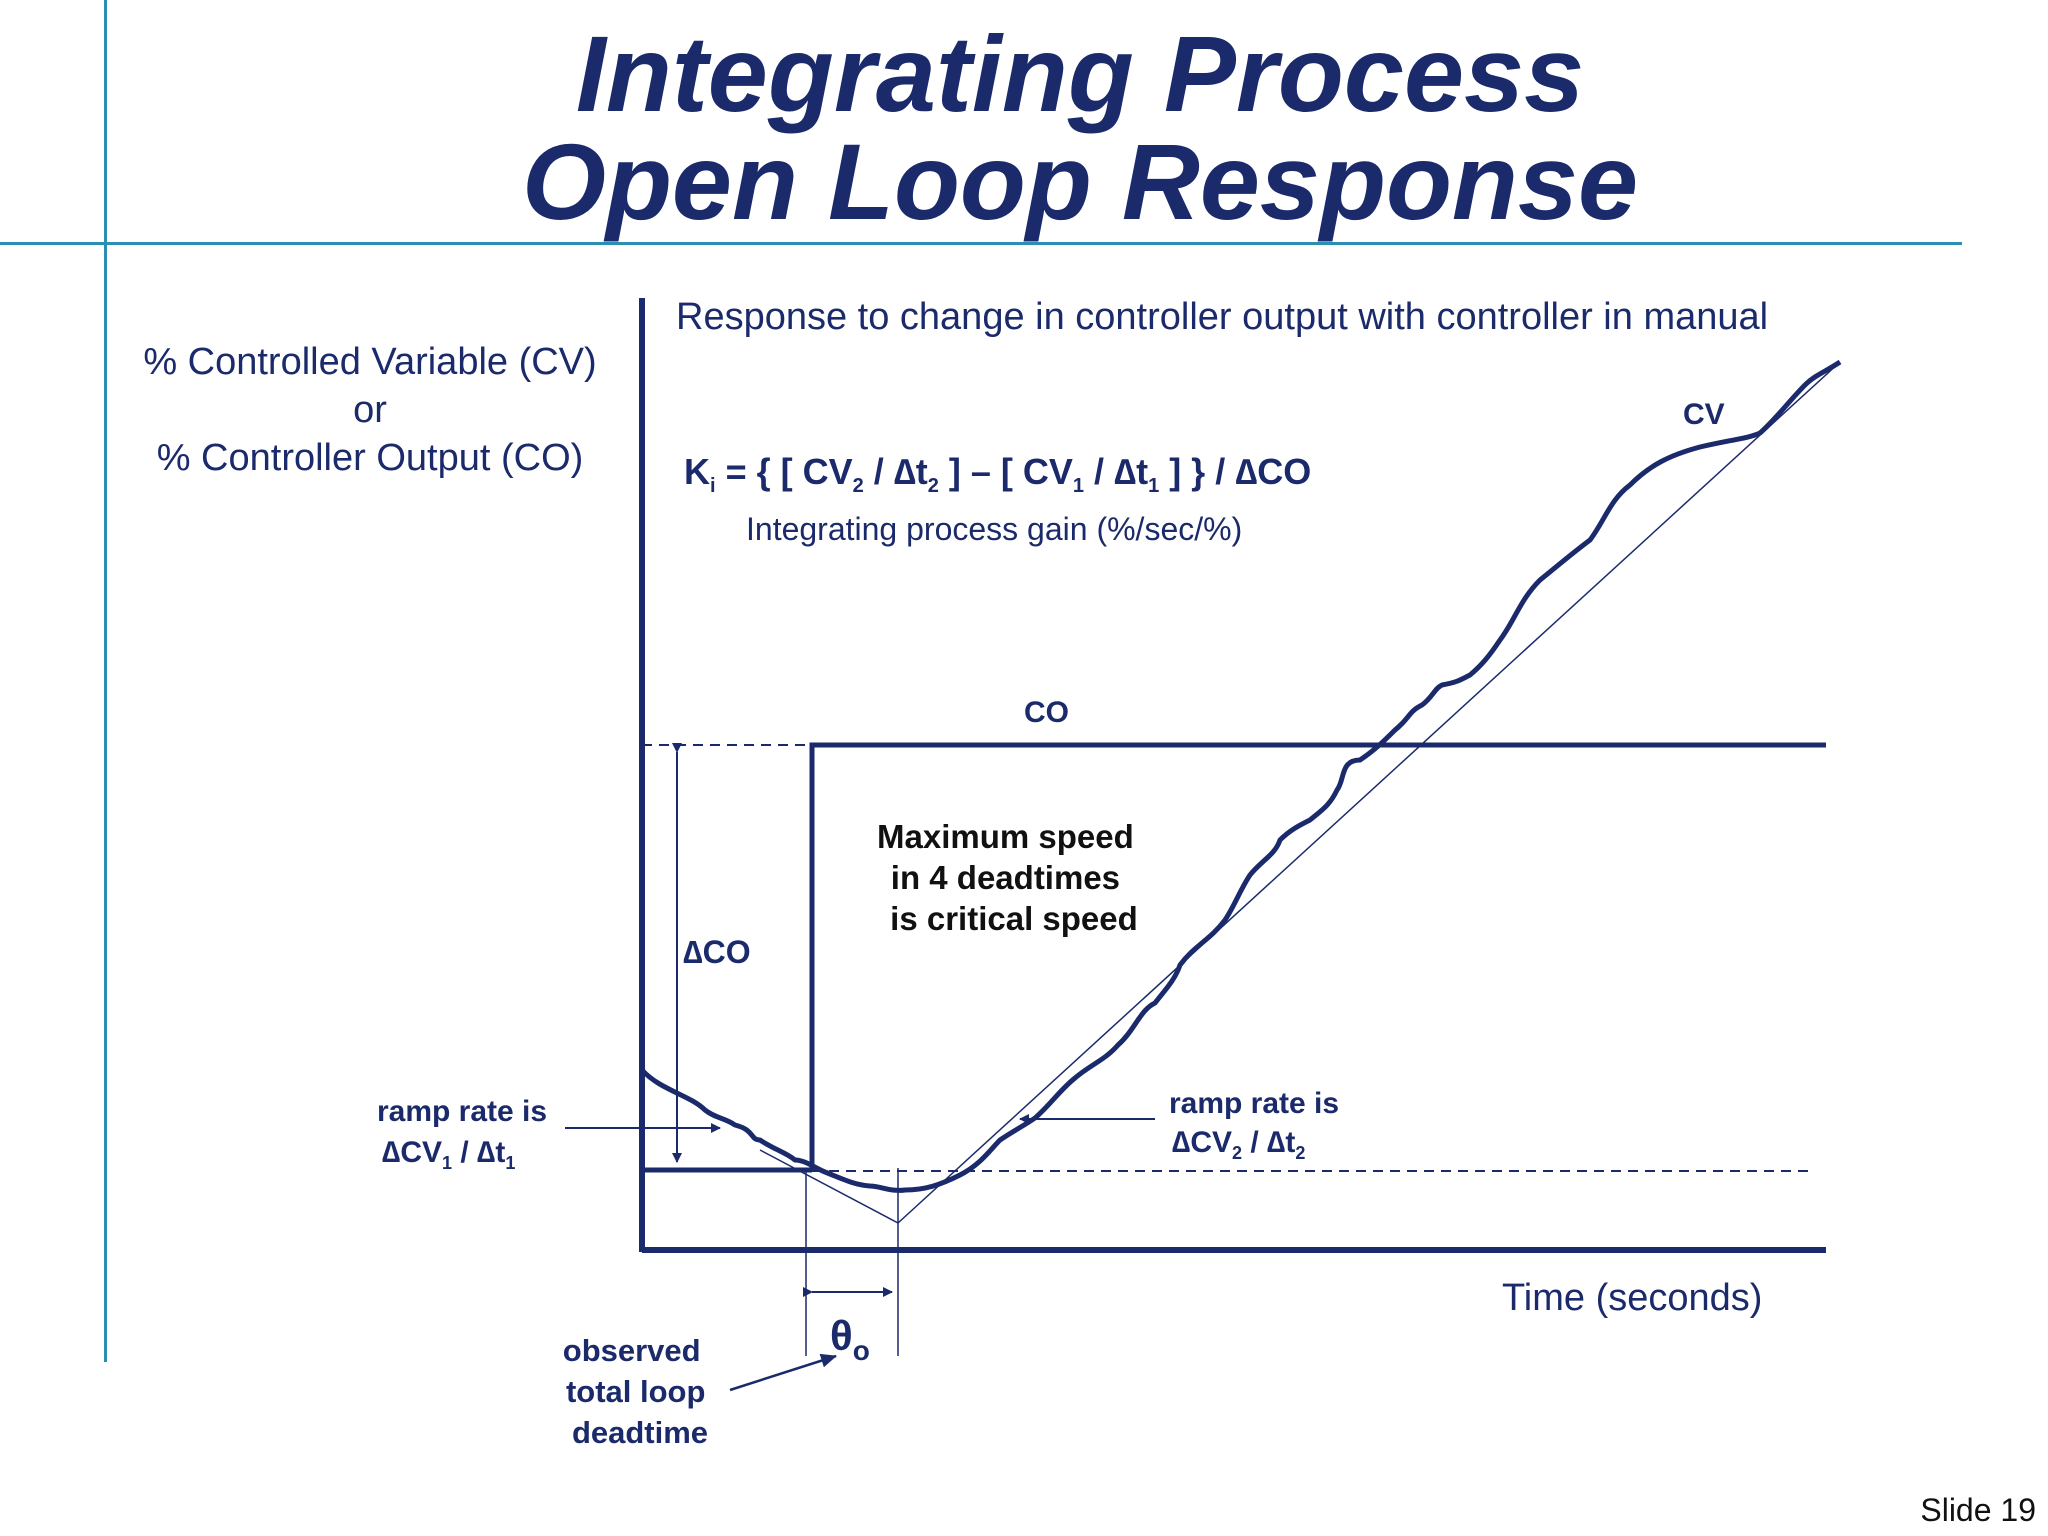 This screenshot has height=1536, width=2048. I want to click on critical-speed-line-2: in 4 deadtimes, so click(1005, 877).